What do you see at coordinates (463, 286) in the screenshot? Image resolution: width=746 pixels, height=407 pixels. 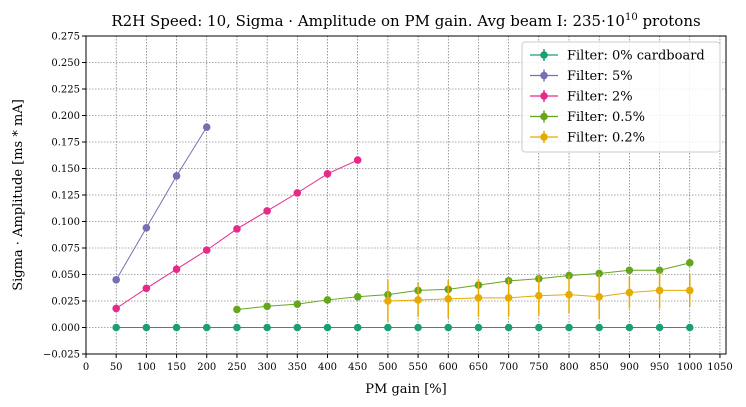 I see `series-line` at bounding box center [463, 286].